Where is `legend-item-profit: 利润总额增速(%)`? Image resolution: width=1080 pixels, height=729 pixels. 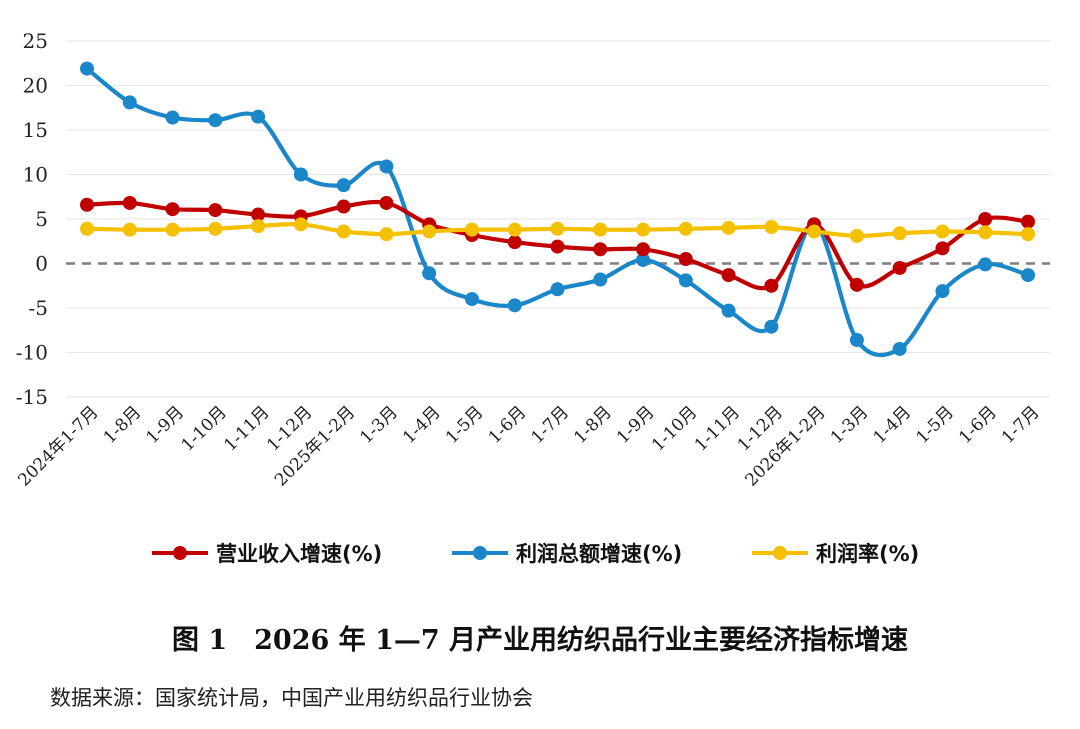 legend-item-profit: 利润总额增速(%) is located at coordinates (567, 553).